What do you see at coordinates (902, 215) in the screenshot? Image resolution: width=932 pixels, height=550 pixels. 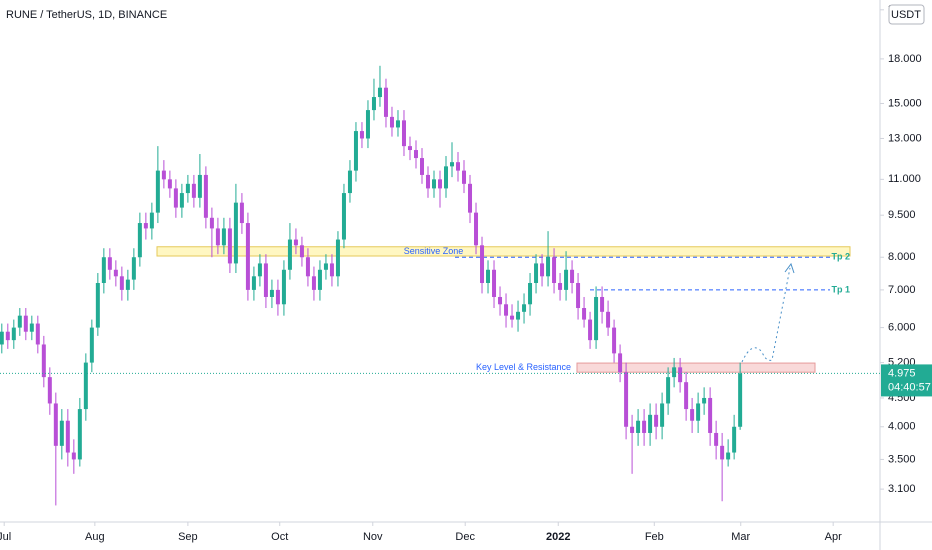 I see `y-tick-label: 9.500` at bounding box center [902, 215].